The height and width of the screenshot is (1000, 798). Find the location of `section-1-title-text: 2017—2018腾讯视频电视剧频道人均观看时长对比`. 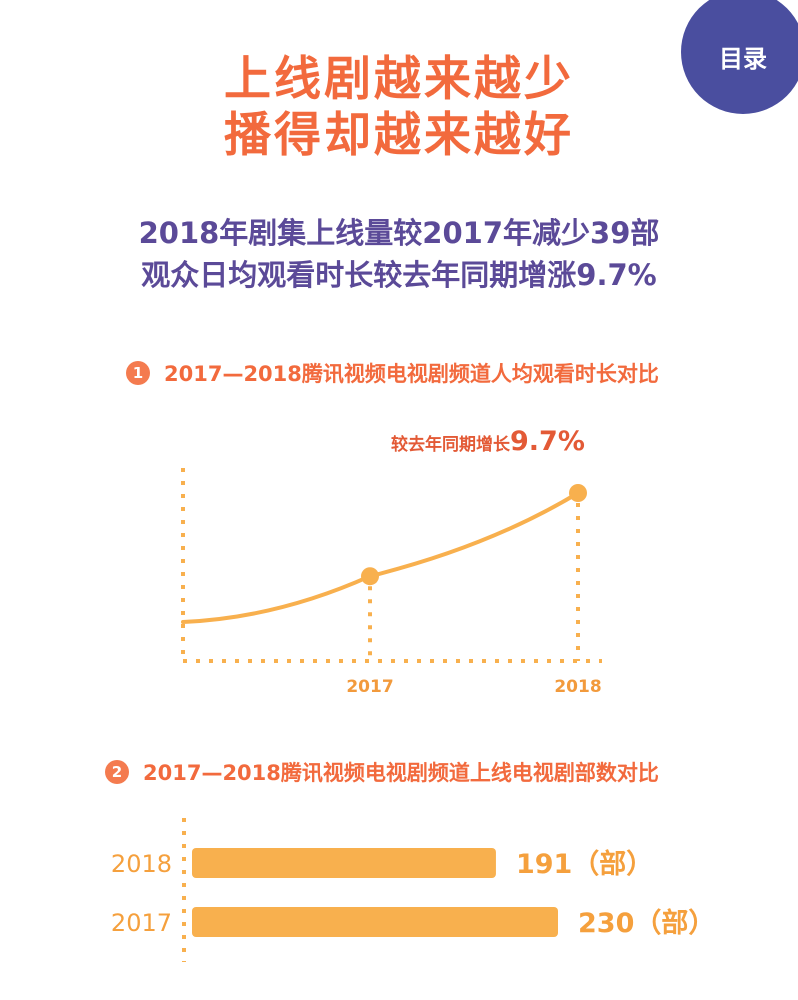

section-1-title-text: 2017—2018腾讯视频电视剧频道人均观看时长对比 is located at coordinates (411, 374).